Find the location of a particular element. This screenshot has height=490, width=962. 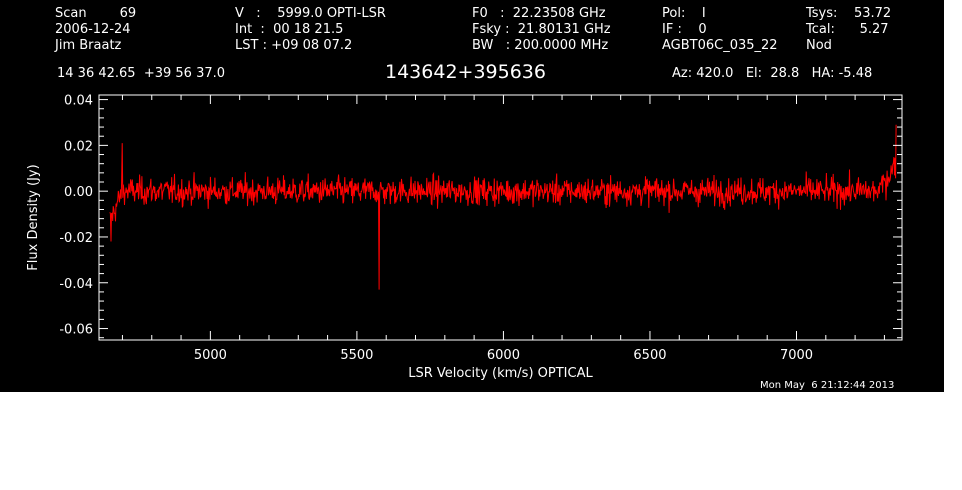

y-axis-label: Flux Density (Jy) is located at coordinates (33, 217).